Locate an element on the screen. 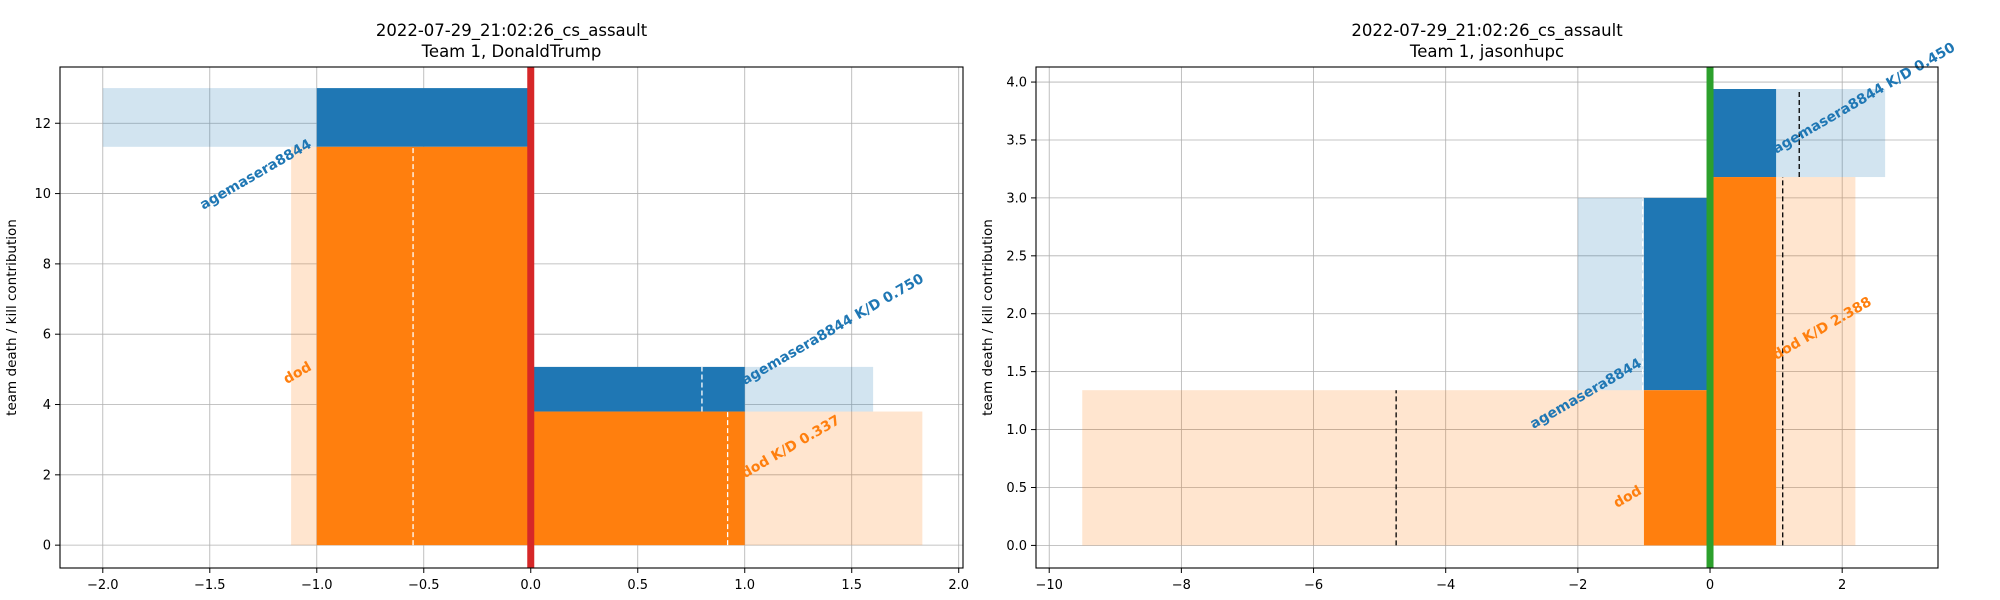  x-tick-label: 1.5 is located at coordinates (851, 585).